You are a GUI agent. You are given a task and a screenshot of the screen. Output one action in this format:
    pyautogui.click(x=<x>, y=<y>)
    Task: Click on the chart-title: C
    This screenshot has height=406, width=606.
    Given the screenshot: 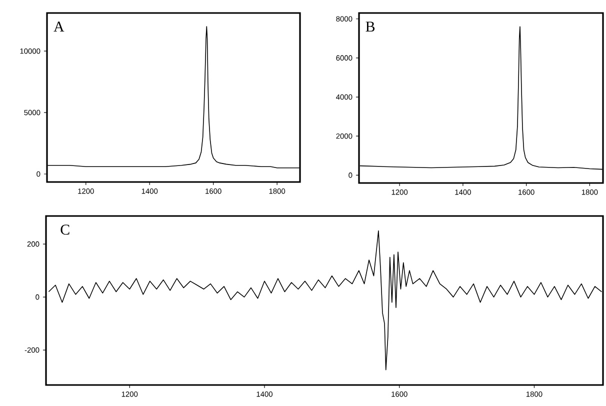 What is the action you would take?
    pyautogui.click(x=65, y=229)
    